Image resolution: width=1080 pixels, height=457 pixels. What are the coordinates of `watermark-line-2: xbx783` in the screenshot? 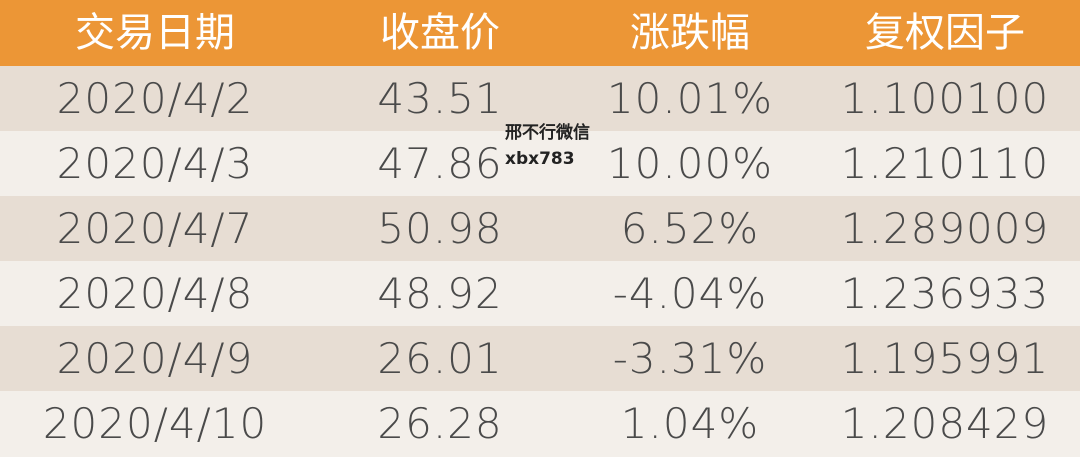 It's located at (540, 159).